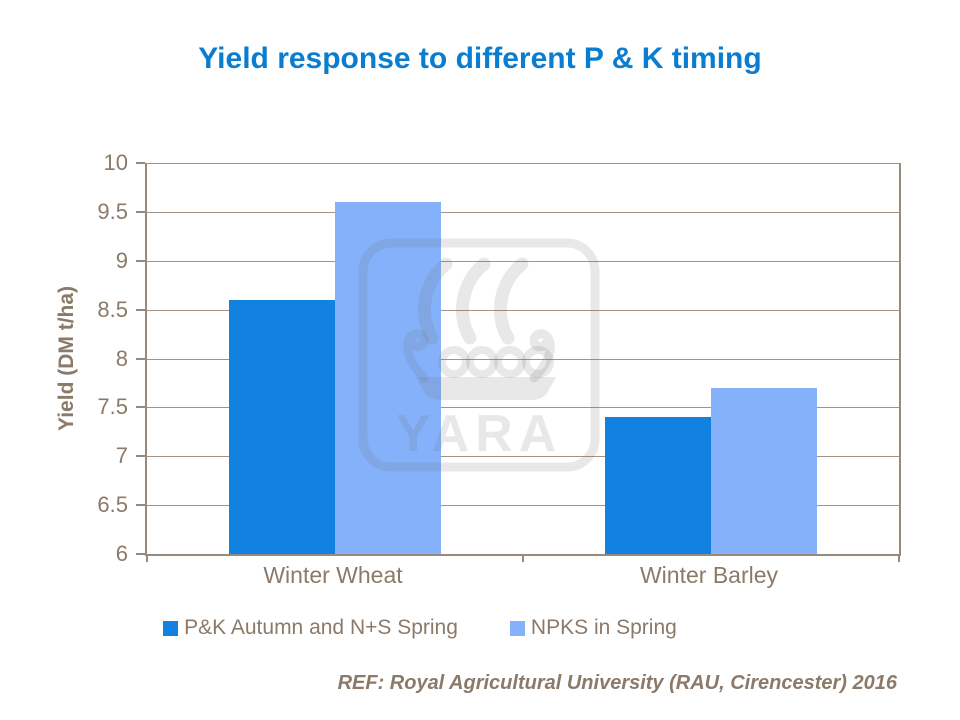 This screenshot has height=720, width=960. Describe the element at coordinates (709, 575) in the screenshot. I see `category-label: Winter Barley` at that location.